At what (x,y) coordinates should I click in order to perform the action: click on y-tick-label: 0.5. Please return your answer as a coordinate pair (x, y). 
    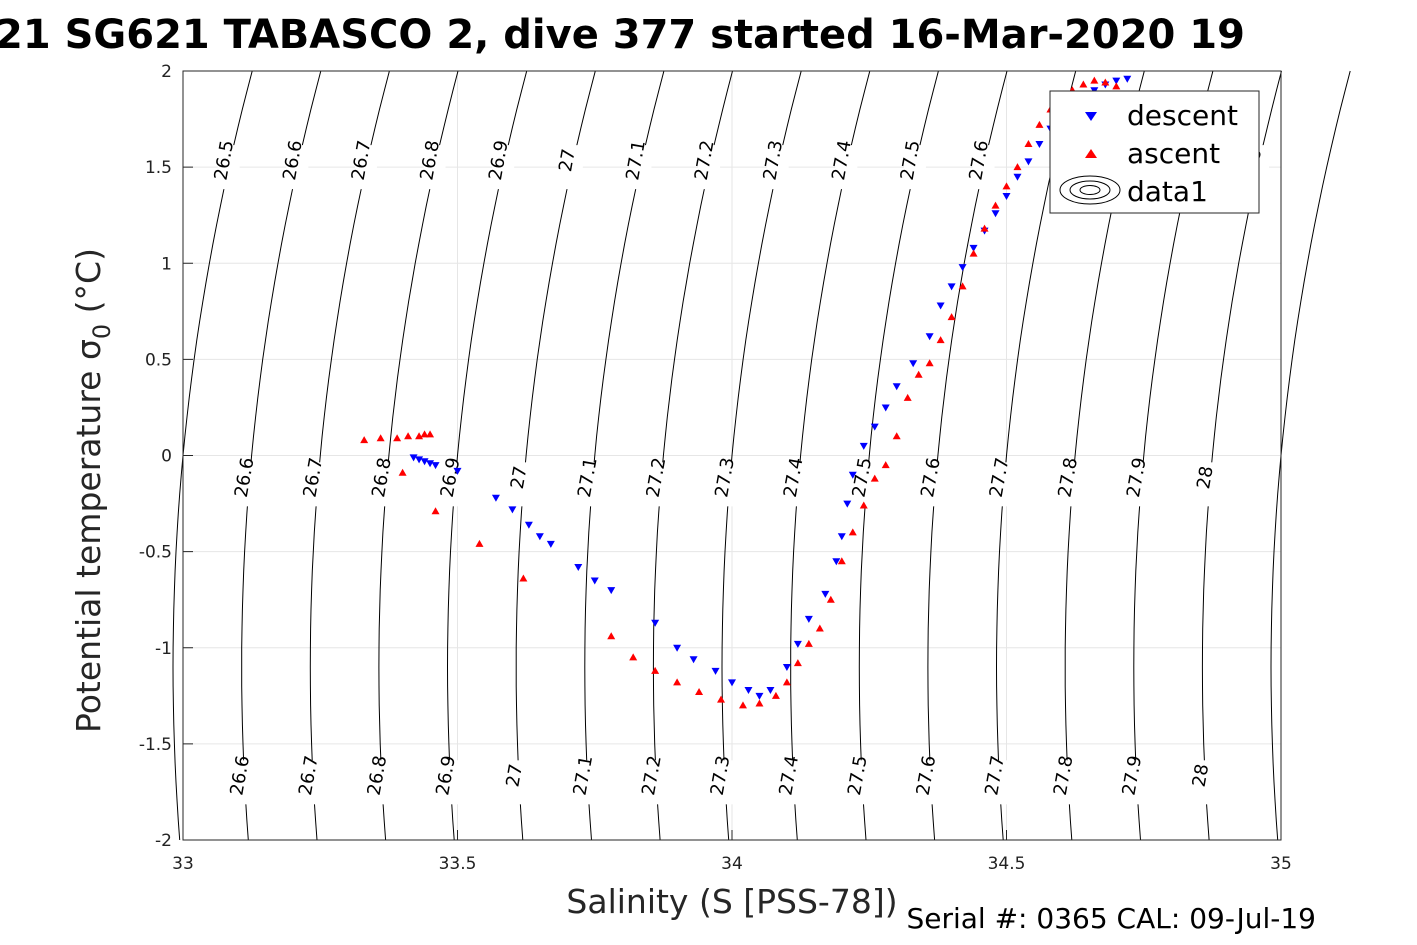
    Looking at the image, I should click on (158, 360).